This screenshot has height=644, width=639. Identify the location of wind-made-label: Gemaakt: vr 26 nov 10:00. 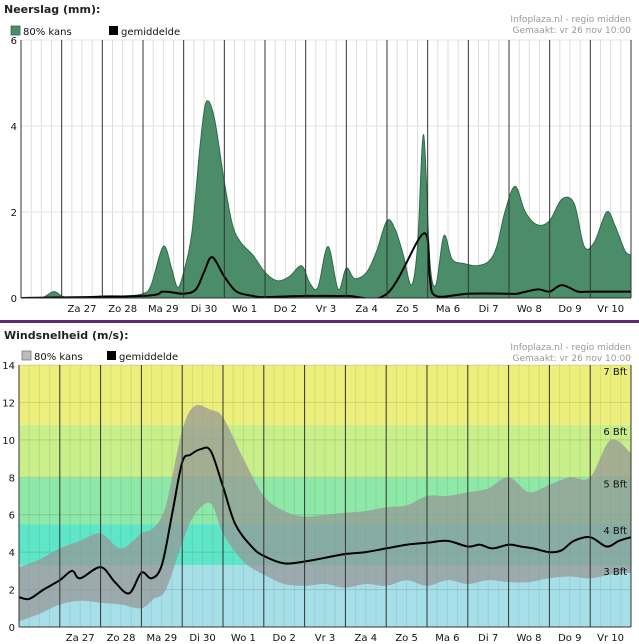
(572, 359).